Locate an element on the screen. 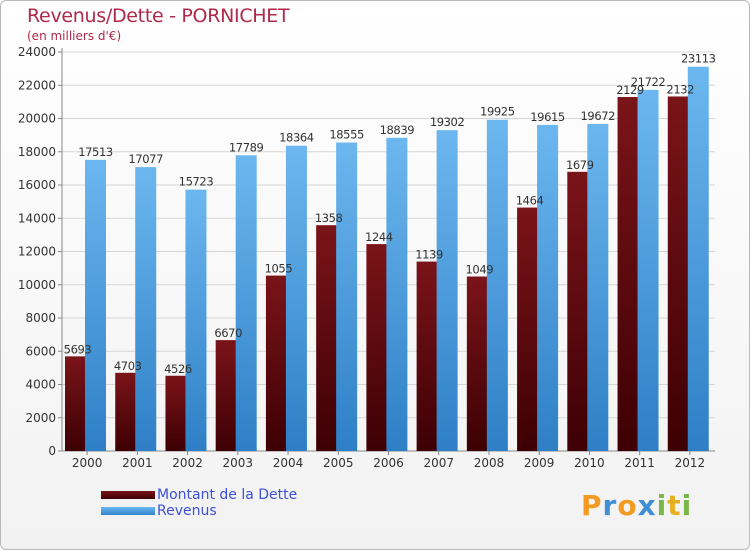 The height and width of the screenshot is (550, 750). legend-item-dette: Montant de la Dette is located at coordinates (199, 495).